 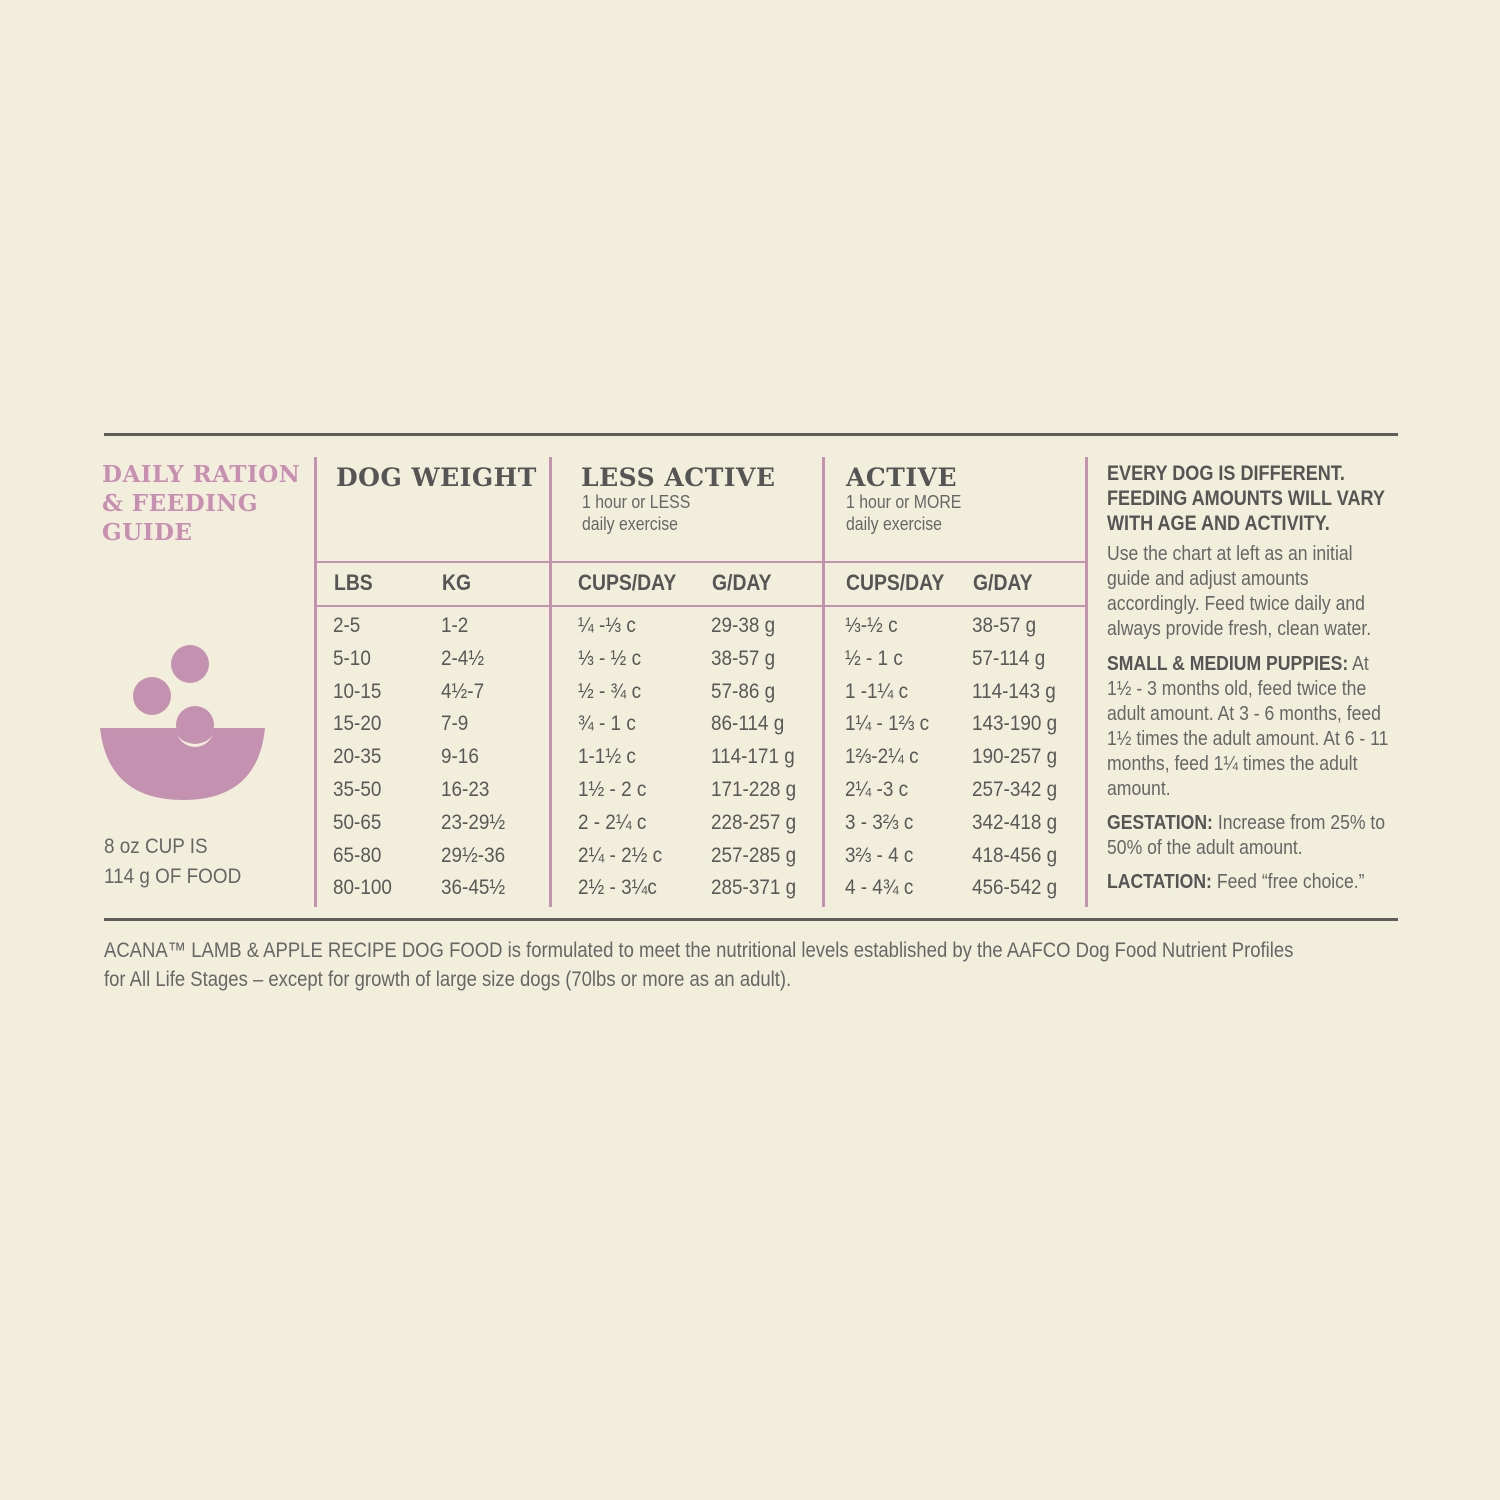 What do you see at coordinates (1015, 757) in the screenshot?
I see `cell-active-grams: 190-257 g` at bounding box center [1015, 757].